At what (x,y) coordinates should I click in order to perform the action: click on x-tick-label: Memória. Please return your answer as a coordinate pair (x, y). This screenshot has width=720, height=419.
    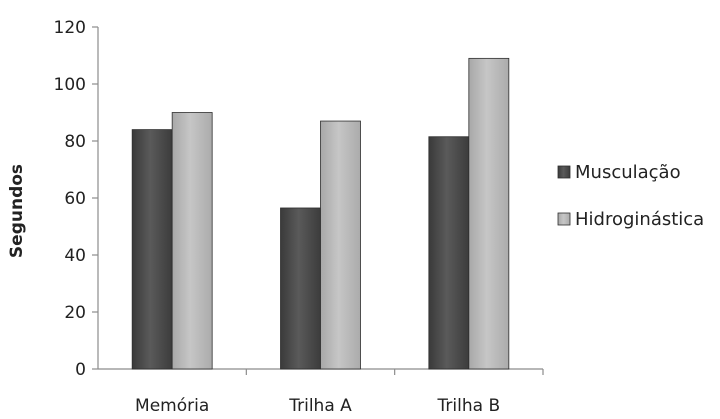
    Looking at the image, I should click on (172, 406).